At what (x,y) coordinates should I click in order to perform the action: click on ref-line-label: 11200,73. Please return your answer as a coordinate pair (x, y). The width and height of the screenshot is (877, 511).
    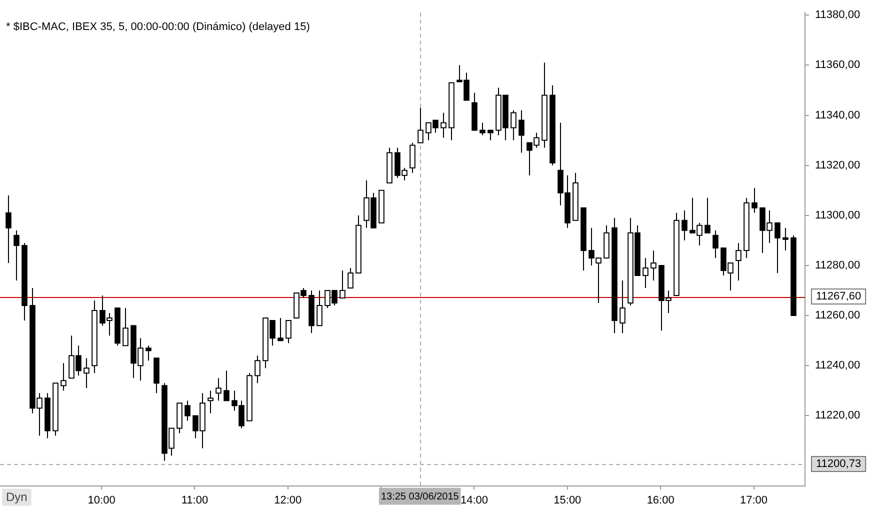
    Looking at the image, I should click on (839, 464).